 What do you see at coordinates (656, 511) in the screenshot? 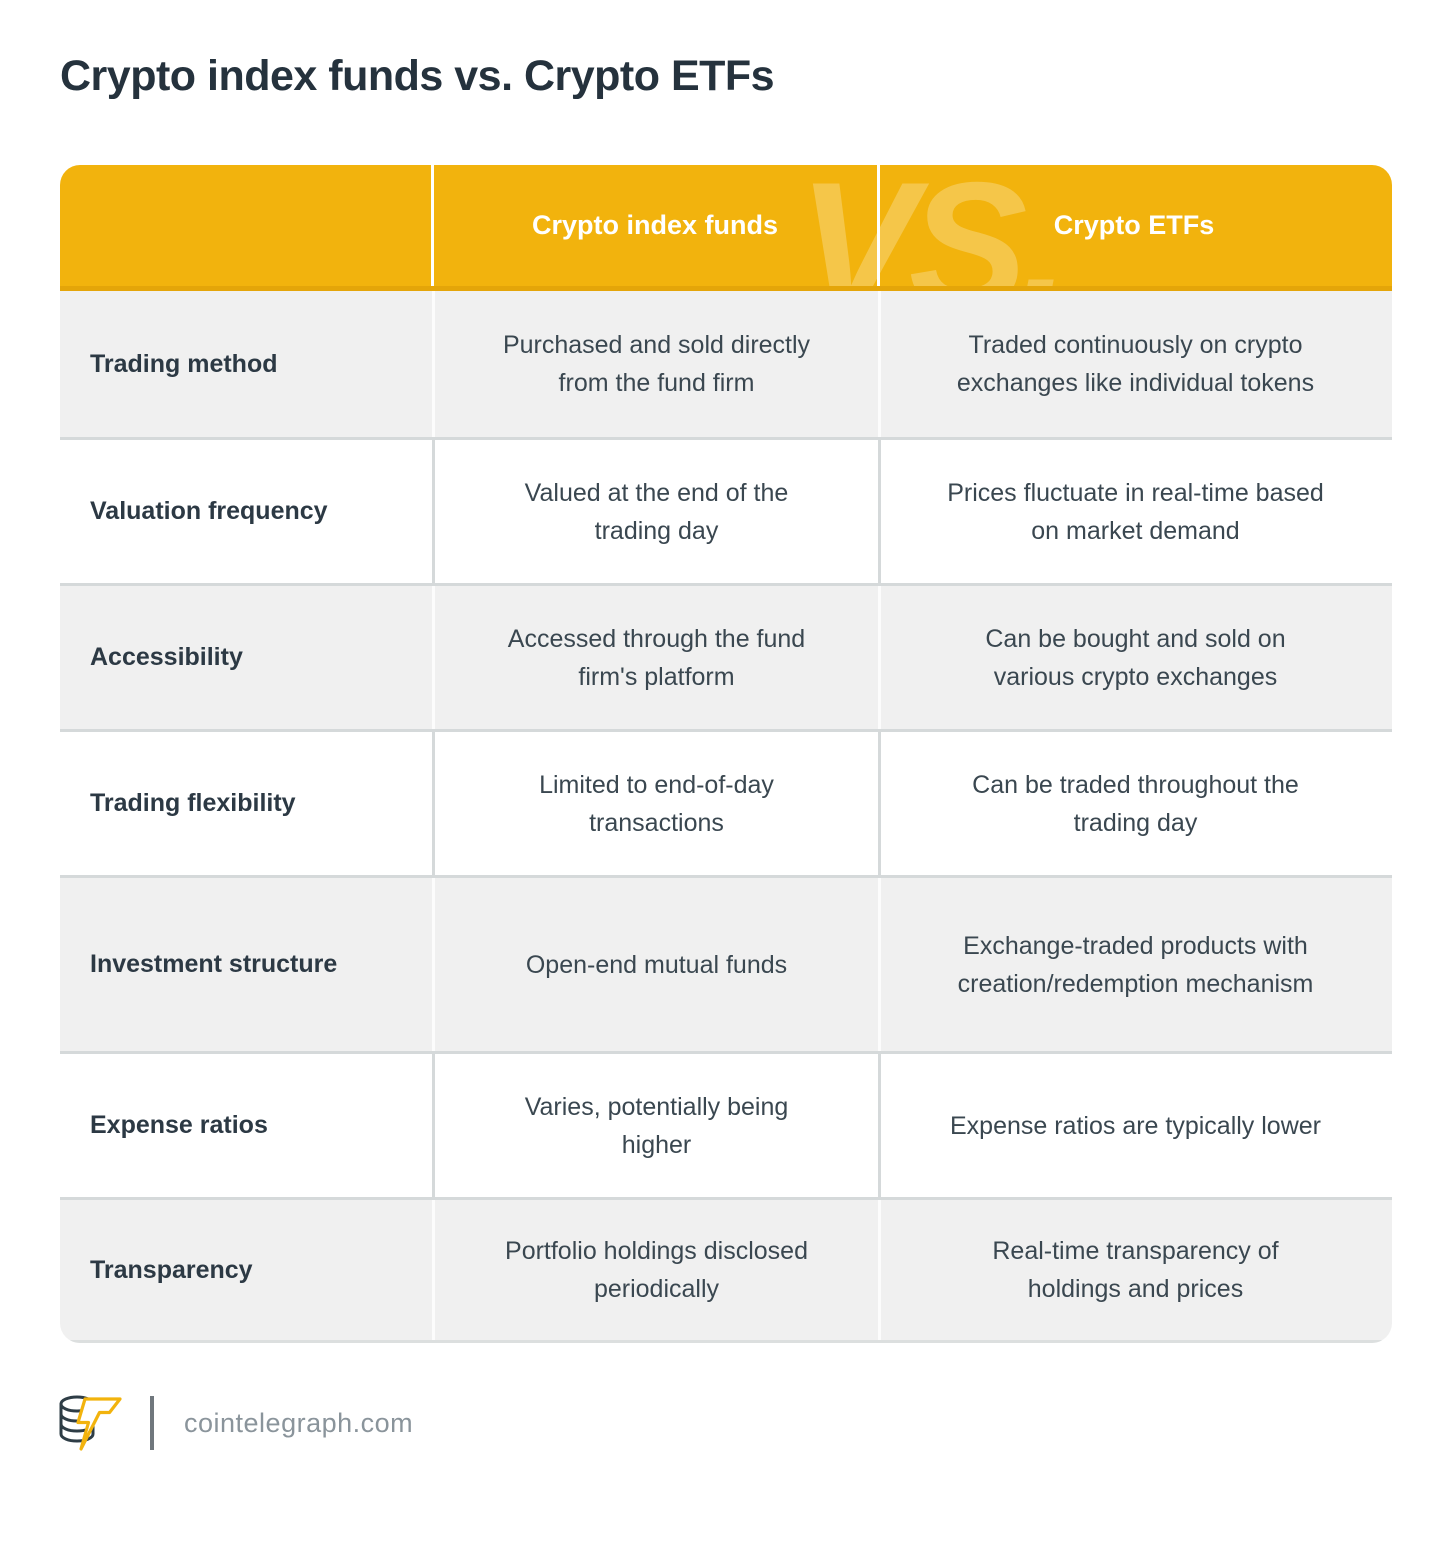
I see `index-funds-cell-text: Valued at the end of the trading day` at bounding box center [656, 511].